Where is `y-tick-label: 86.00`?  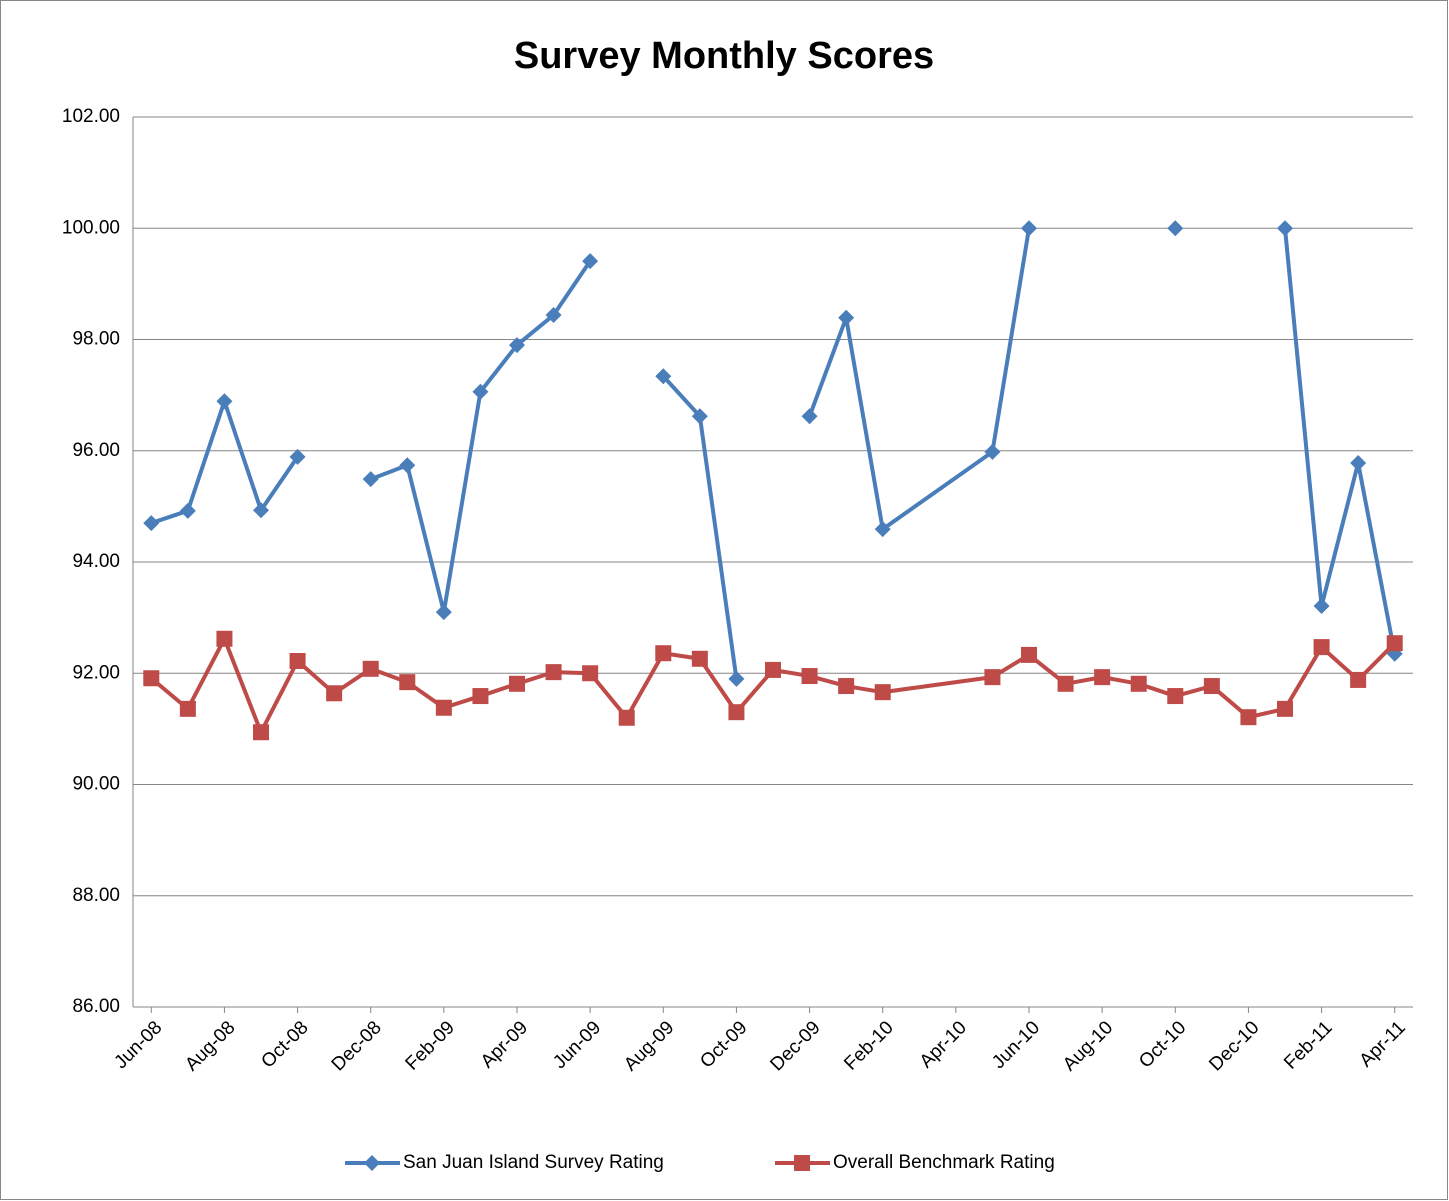 y-tick-label: 86.00 is located at coordinates (96, 1006).